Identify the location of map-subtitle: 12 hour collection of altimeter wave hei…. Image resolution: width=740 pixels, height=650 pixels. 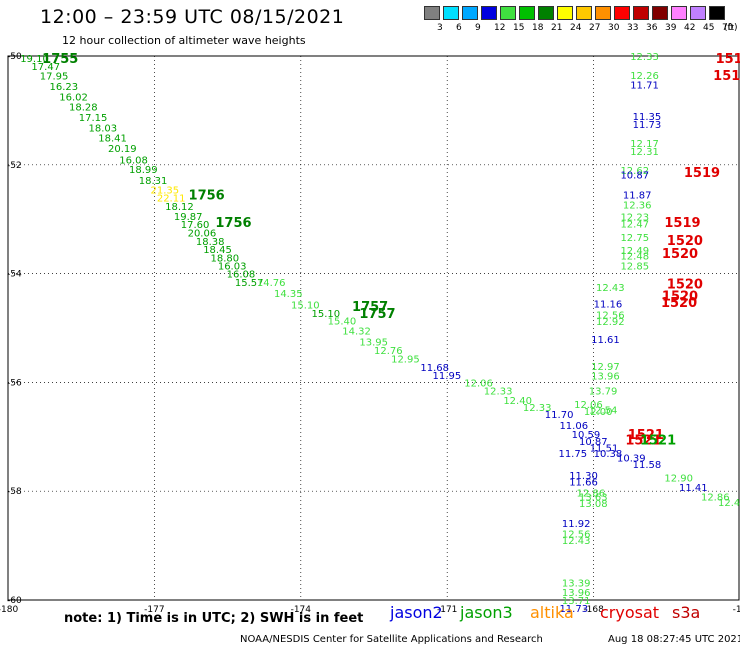
(184, 40).